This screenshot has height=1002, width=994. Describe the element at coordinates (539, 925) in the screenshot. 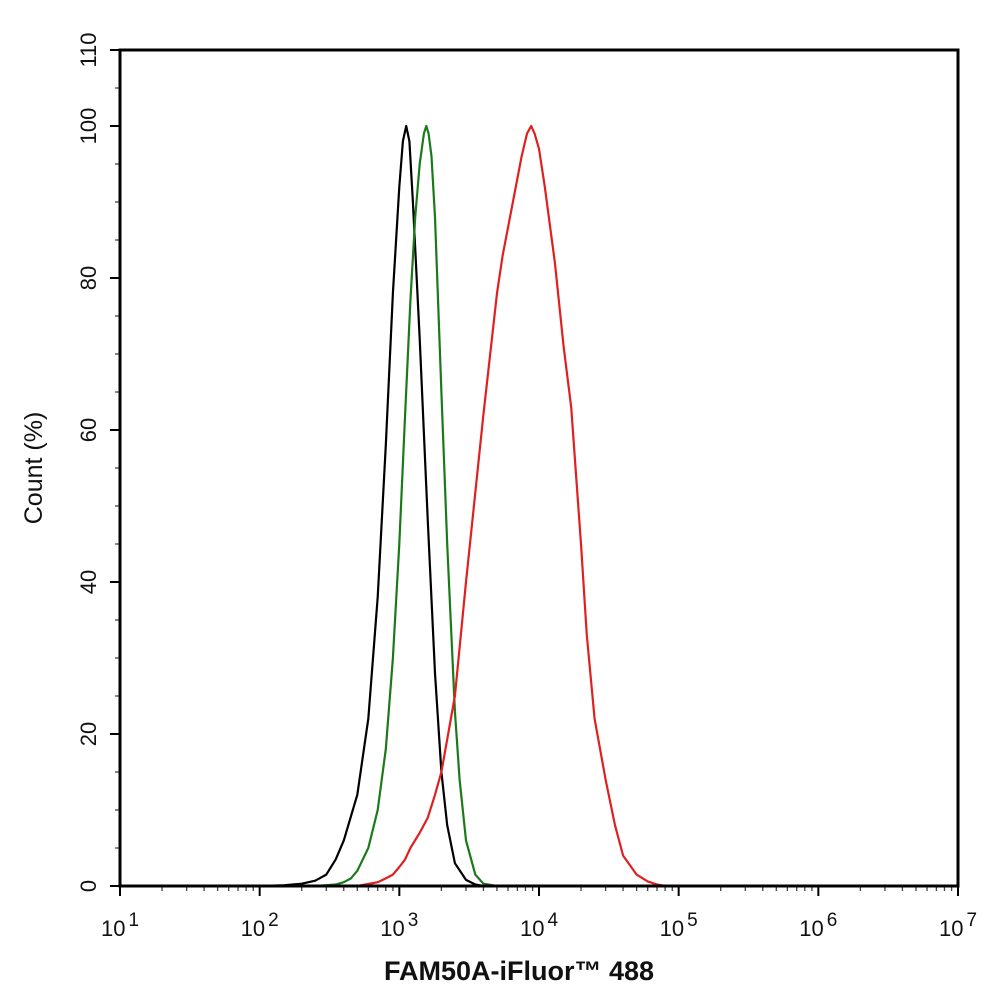

I see `x-tick-label: 10 4` at that location.